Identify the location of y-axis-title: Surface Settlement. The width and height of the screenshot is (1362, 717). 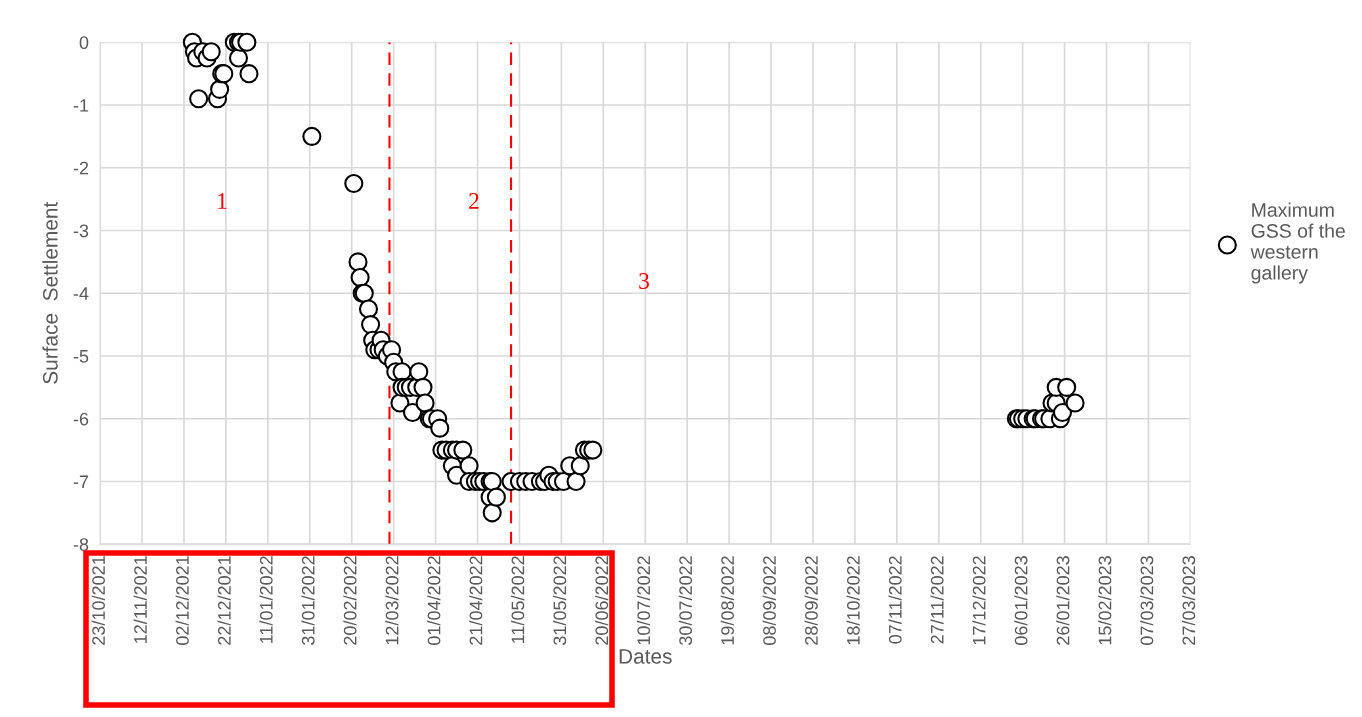
(50, 292).